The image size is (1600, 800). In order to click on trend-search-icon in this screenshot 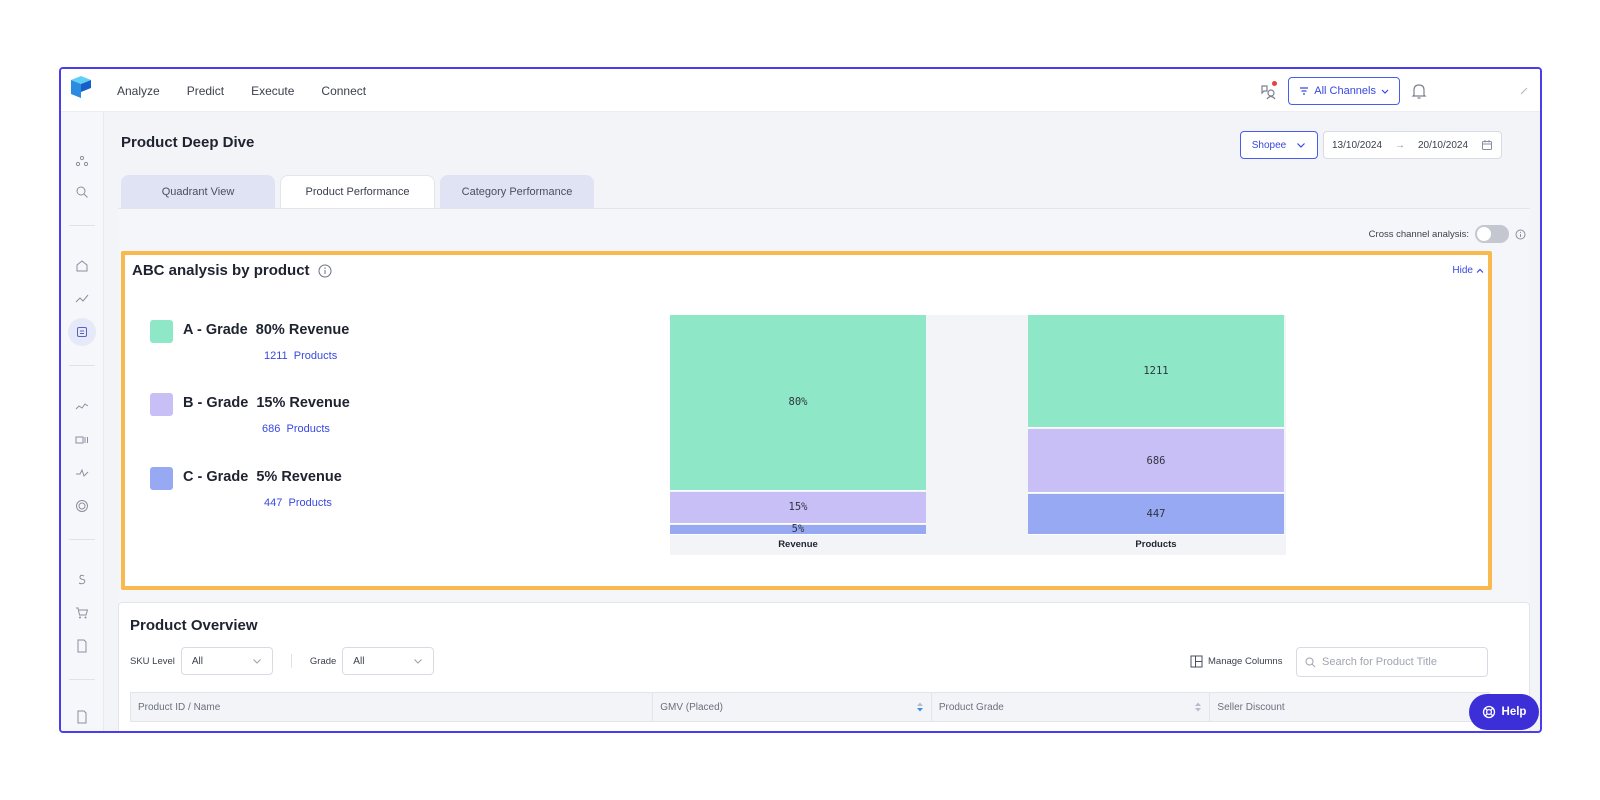, I will do `click(82, 299)`.